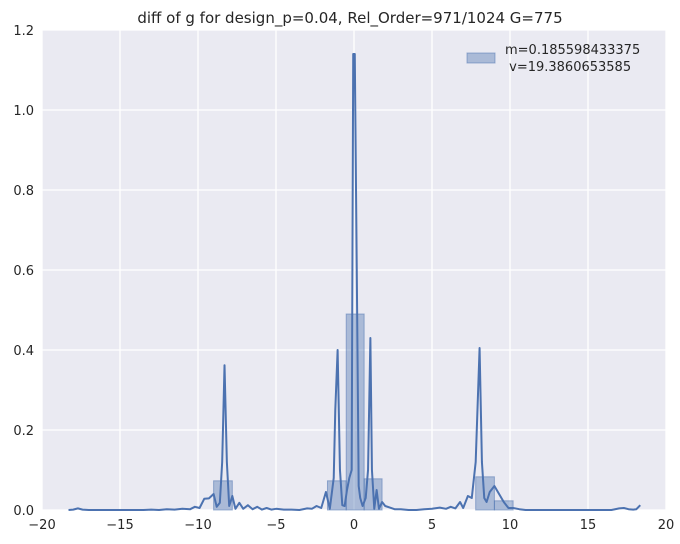  Describe the element at coordinates (568, 67) in the screenshot. I see `legend-label-line2: v=19.3860653585` at that location.